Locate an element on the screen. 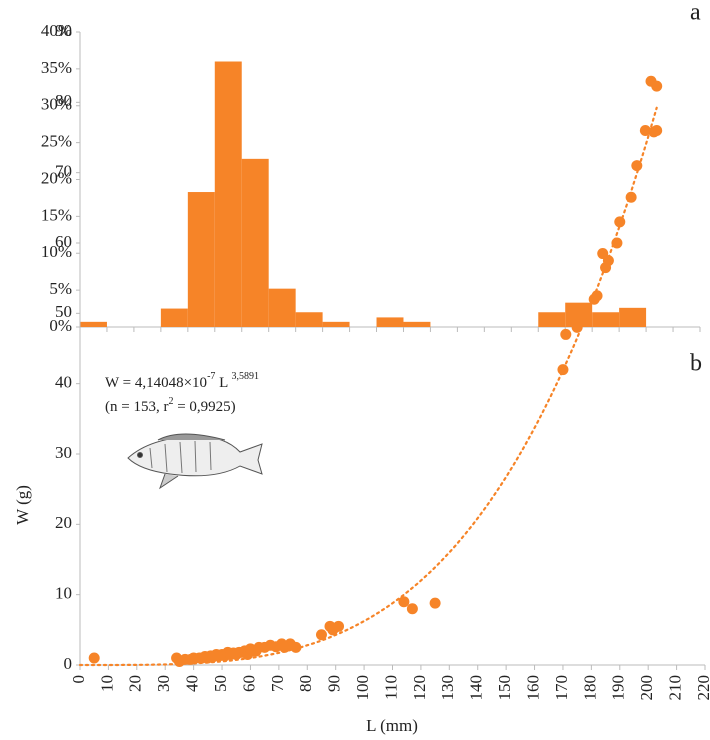 Image resolution: width=710 pixels, height=740 pixels. x-tick-label: 110 is located at coordinates (390, 687).